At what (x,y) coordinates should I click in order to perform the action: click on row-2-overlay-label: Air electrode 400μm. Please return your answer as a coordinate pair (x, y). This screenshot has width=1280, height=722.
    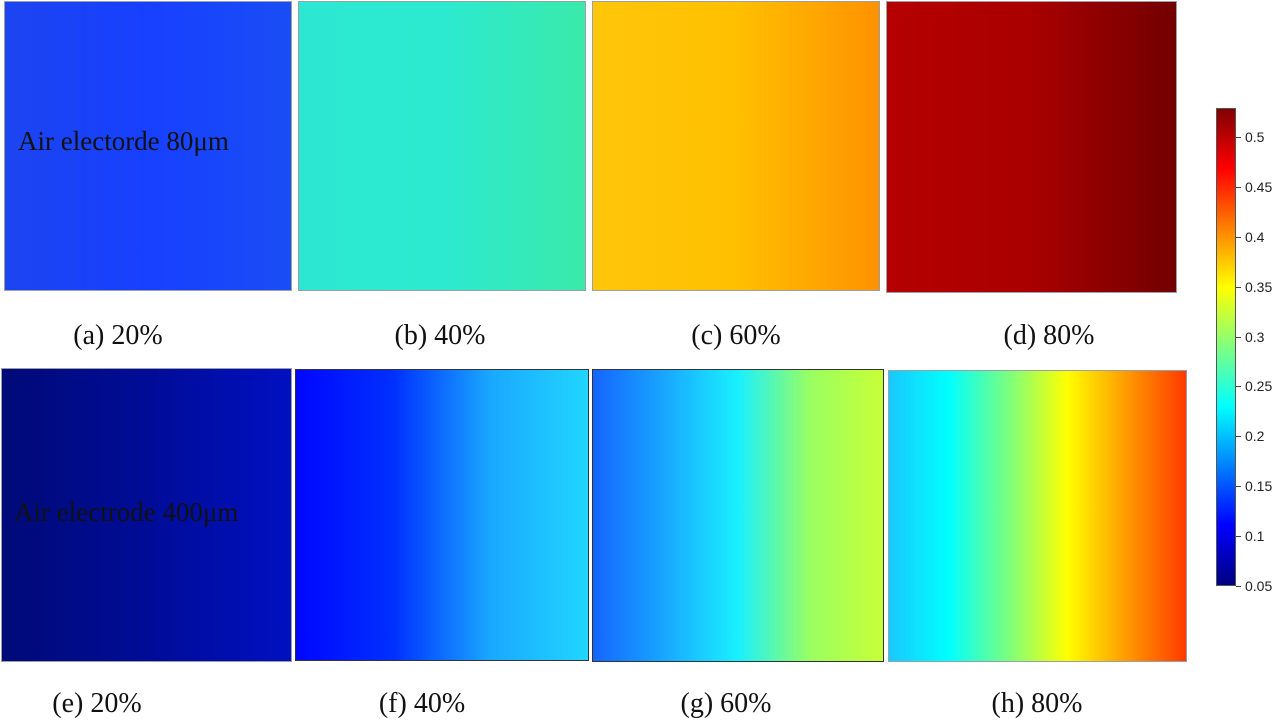
    Looking at the image, I should click on (126, 512).